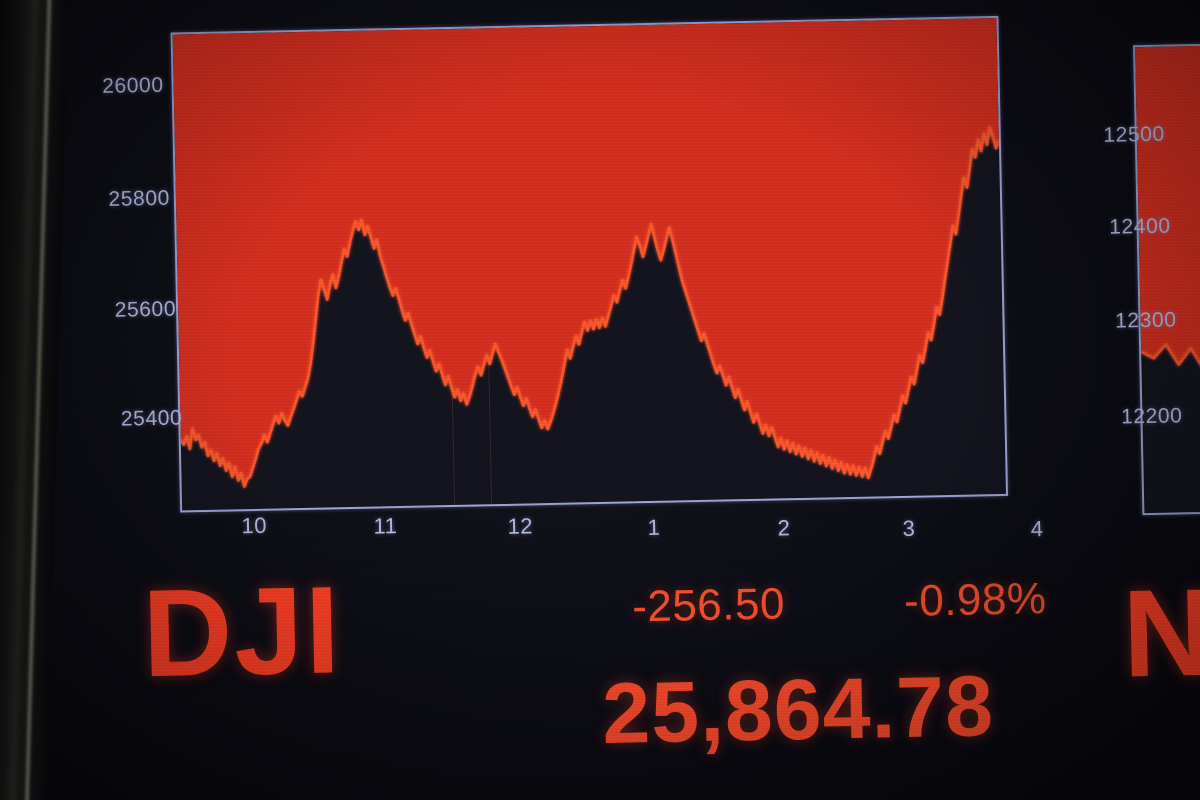 The width and height of the screenshot is (1200, 800). I want to click on nasdaq-plot-area, so click(1166, 278).